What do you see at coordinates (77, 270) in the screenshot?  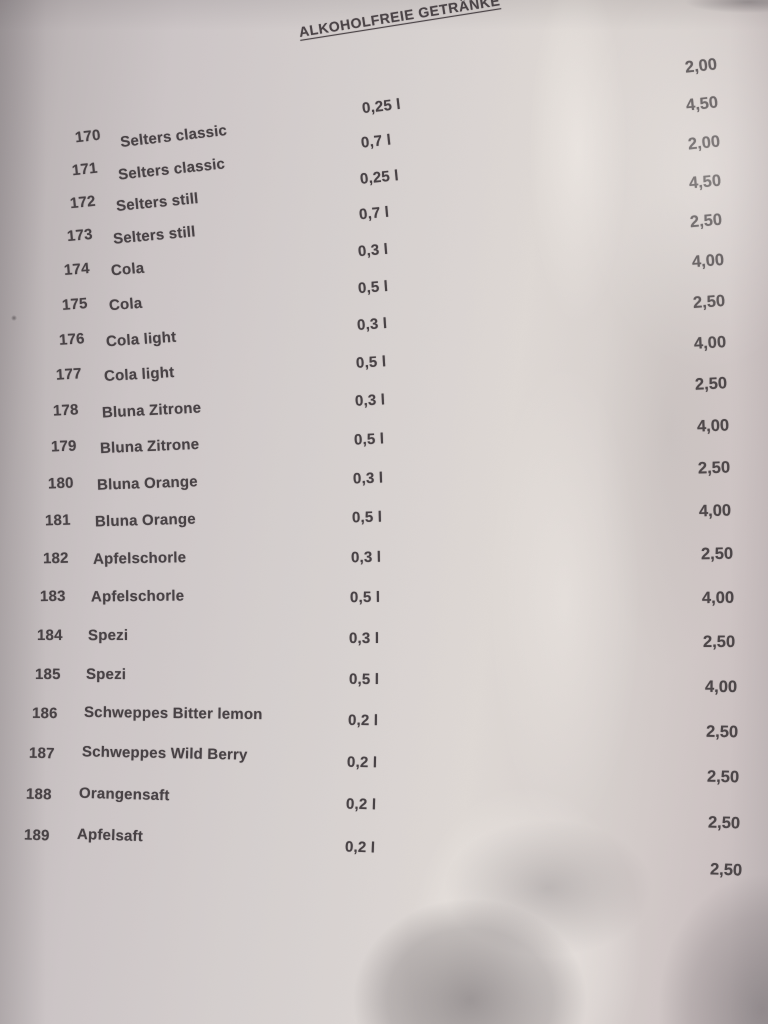 I see `item-number: 174` at bounding box center [77, 270].